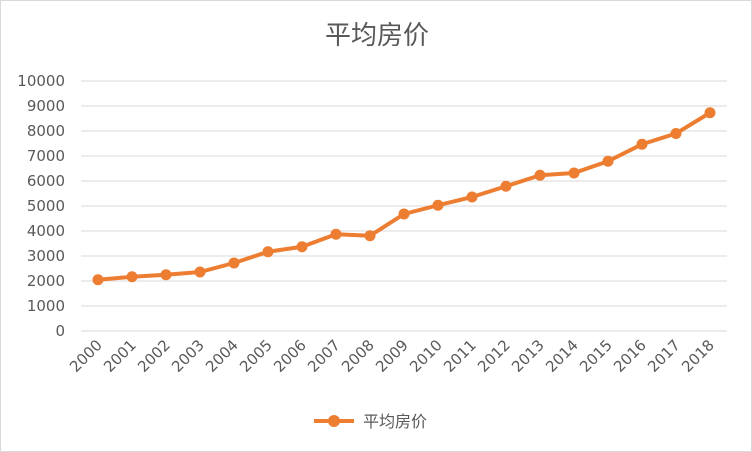 Image resolution: width=752 pixels, height=452 pixels. Describe the element at coordinates (120, 356) in the screenshot. I see `x-tick-label: 2001` at that location.